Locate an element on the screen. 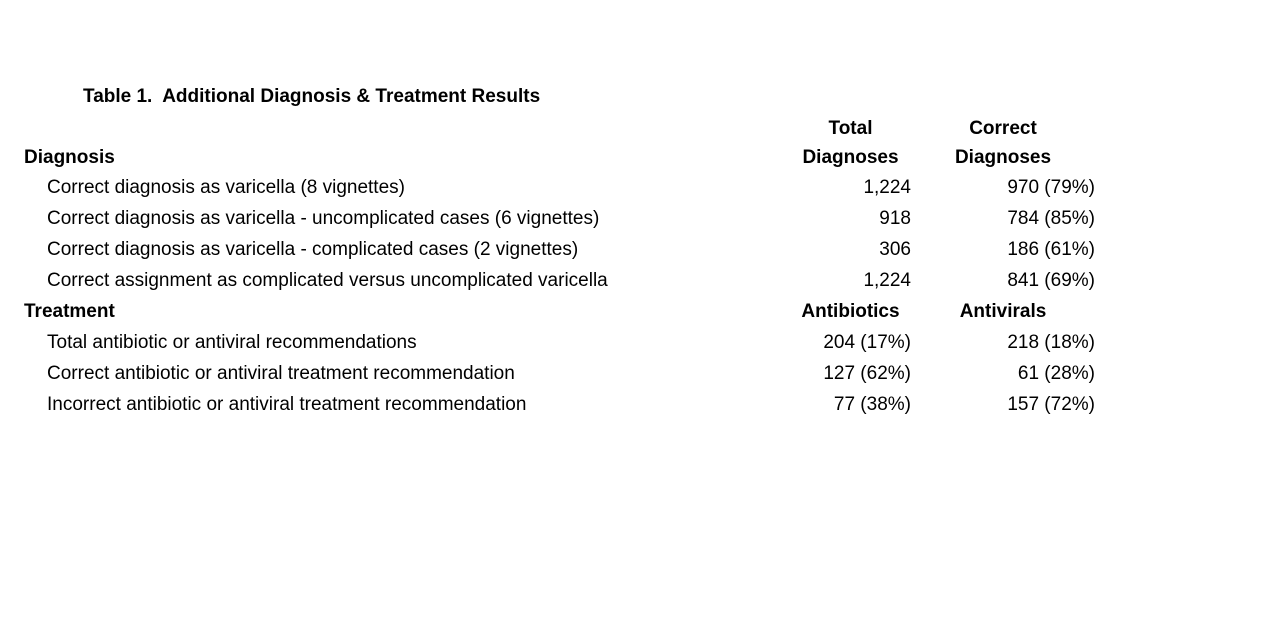  antivirals-value: 157 (72%) is located at coordinates (1051, 404).